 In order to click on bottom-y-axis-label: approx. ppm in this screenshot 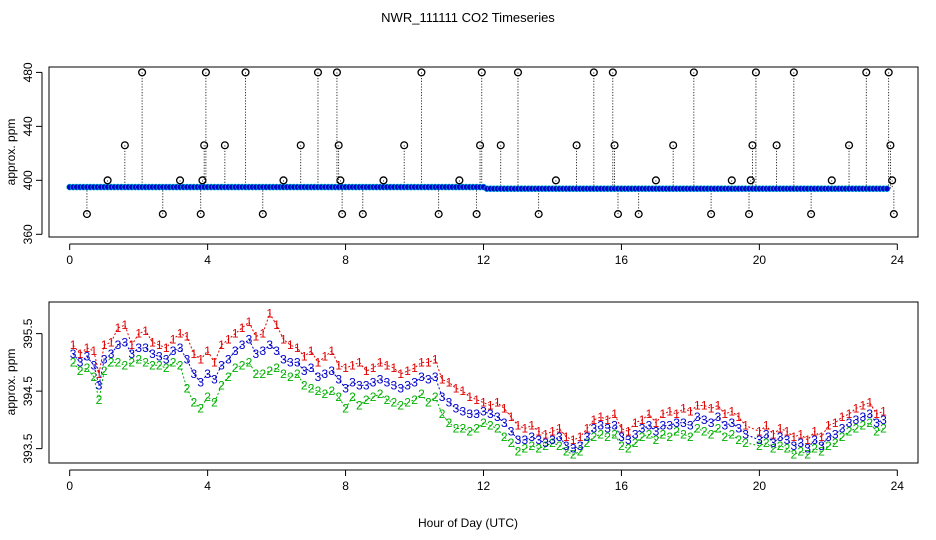, I will do `click(11, 382)`.